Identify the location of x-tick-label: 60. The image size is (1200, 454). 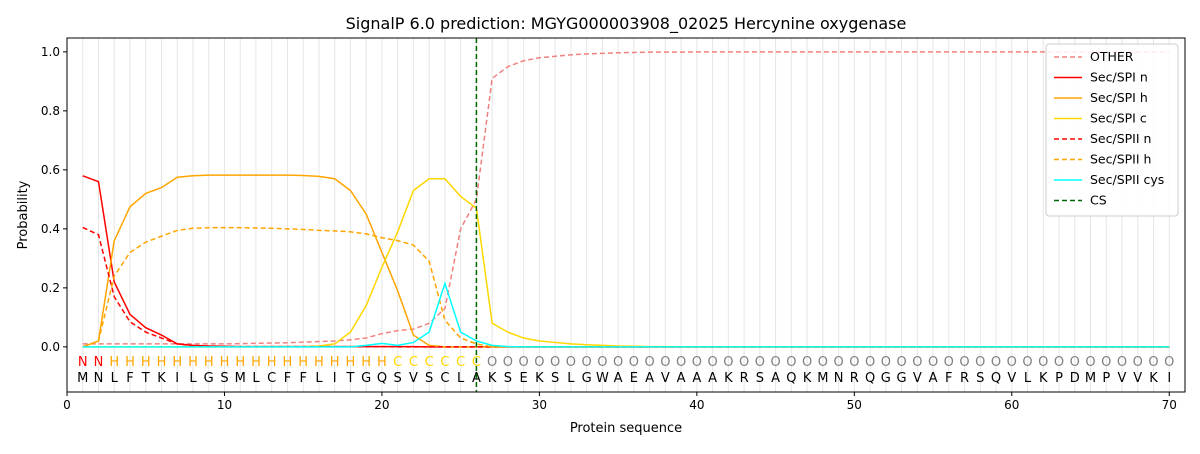
(1011, 405).